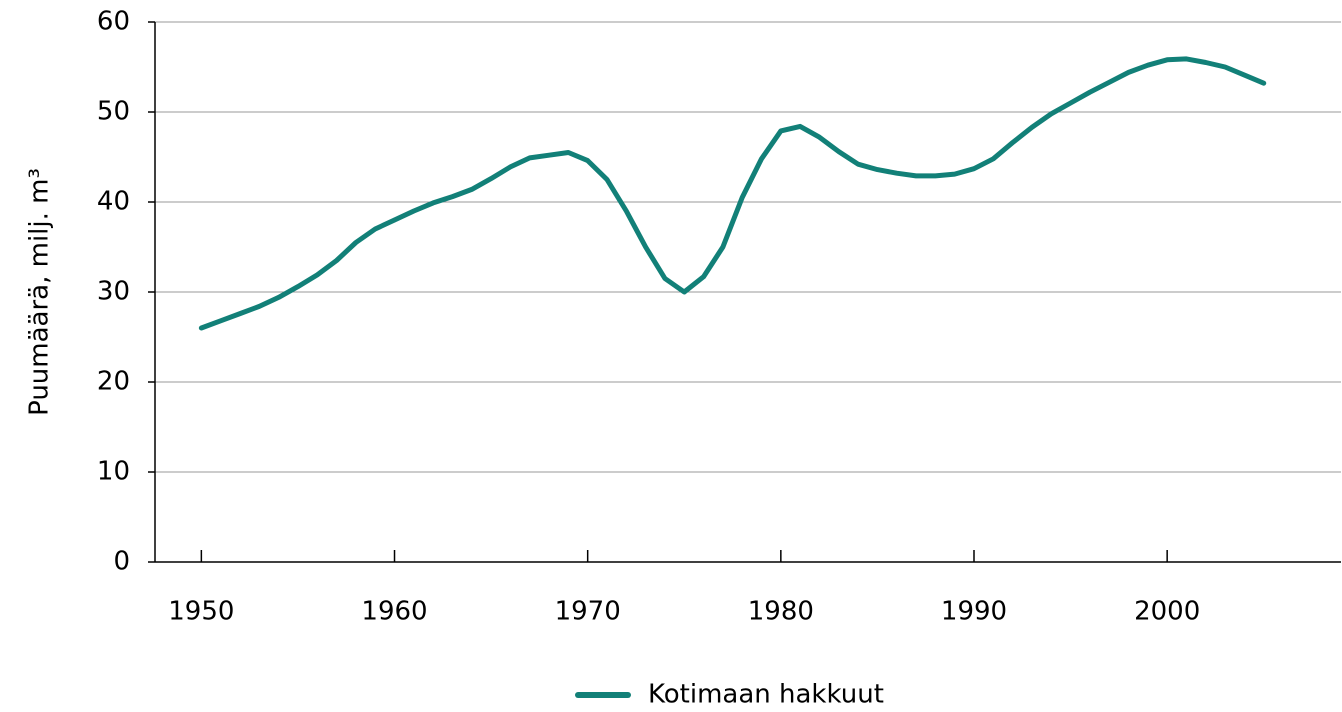  What do you see at coordinates (394, 612) in the screenshot?
I see `x-tick-label: 1960` at bounding box center [394, 612].